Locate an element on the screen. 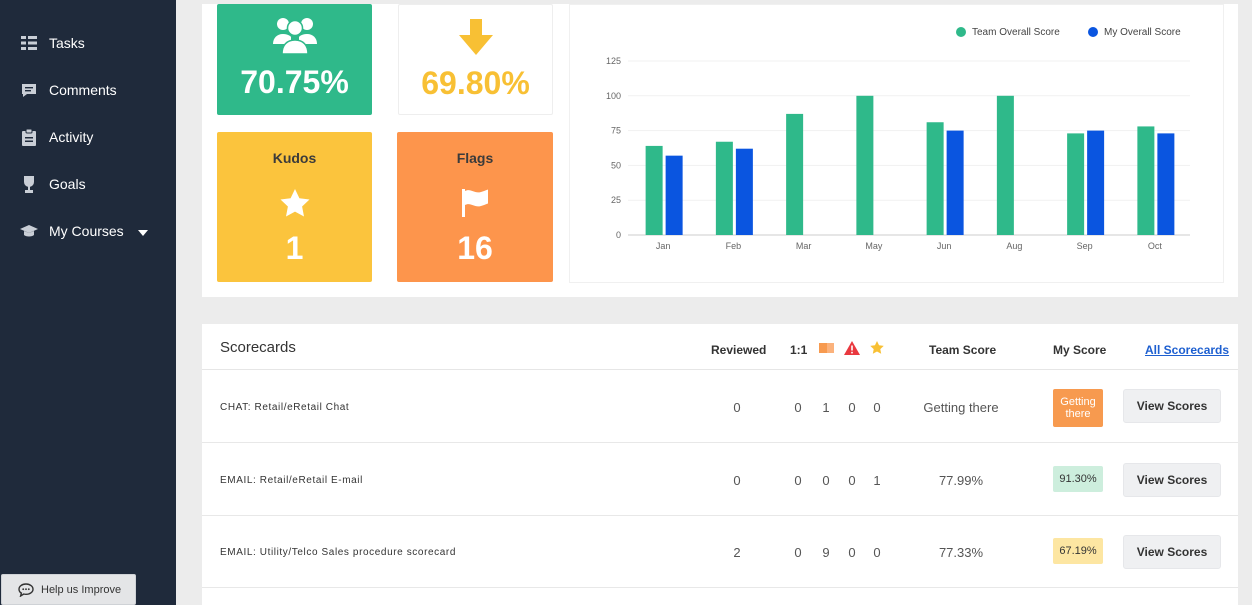 The image size is (1252, 605). team-score: Getting there is located at coordinates (961, 407).